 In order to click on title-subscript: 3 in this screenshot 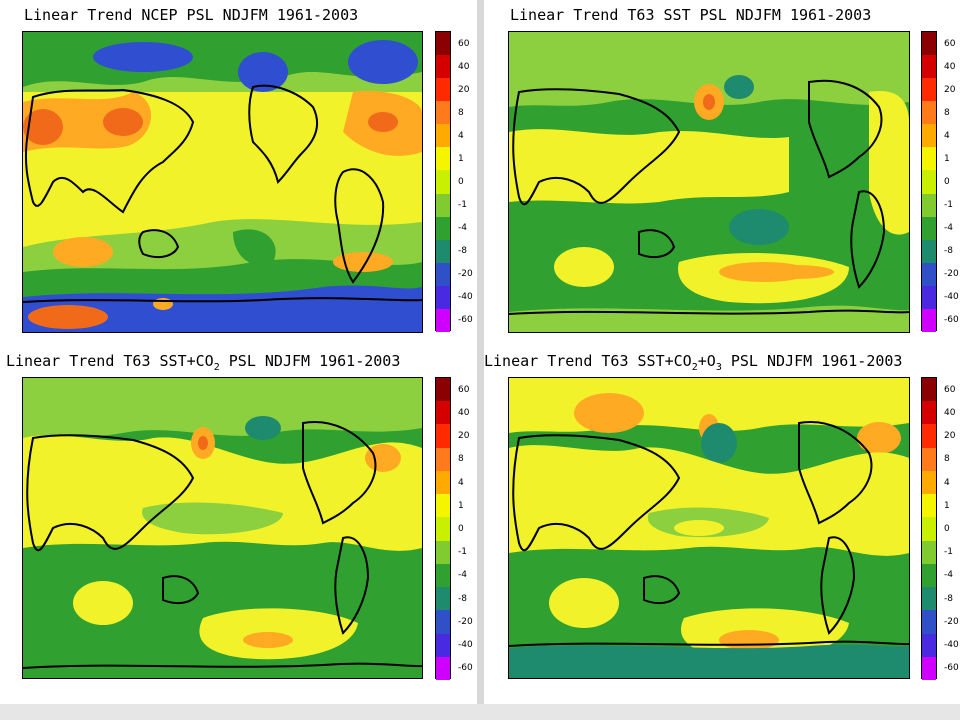, I will do `click(718, 367)`.